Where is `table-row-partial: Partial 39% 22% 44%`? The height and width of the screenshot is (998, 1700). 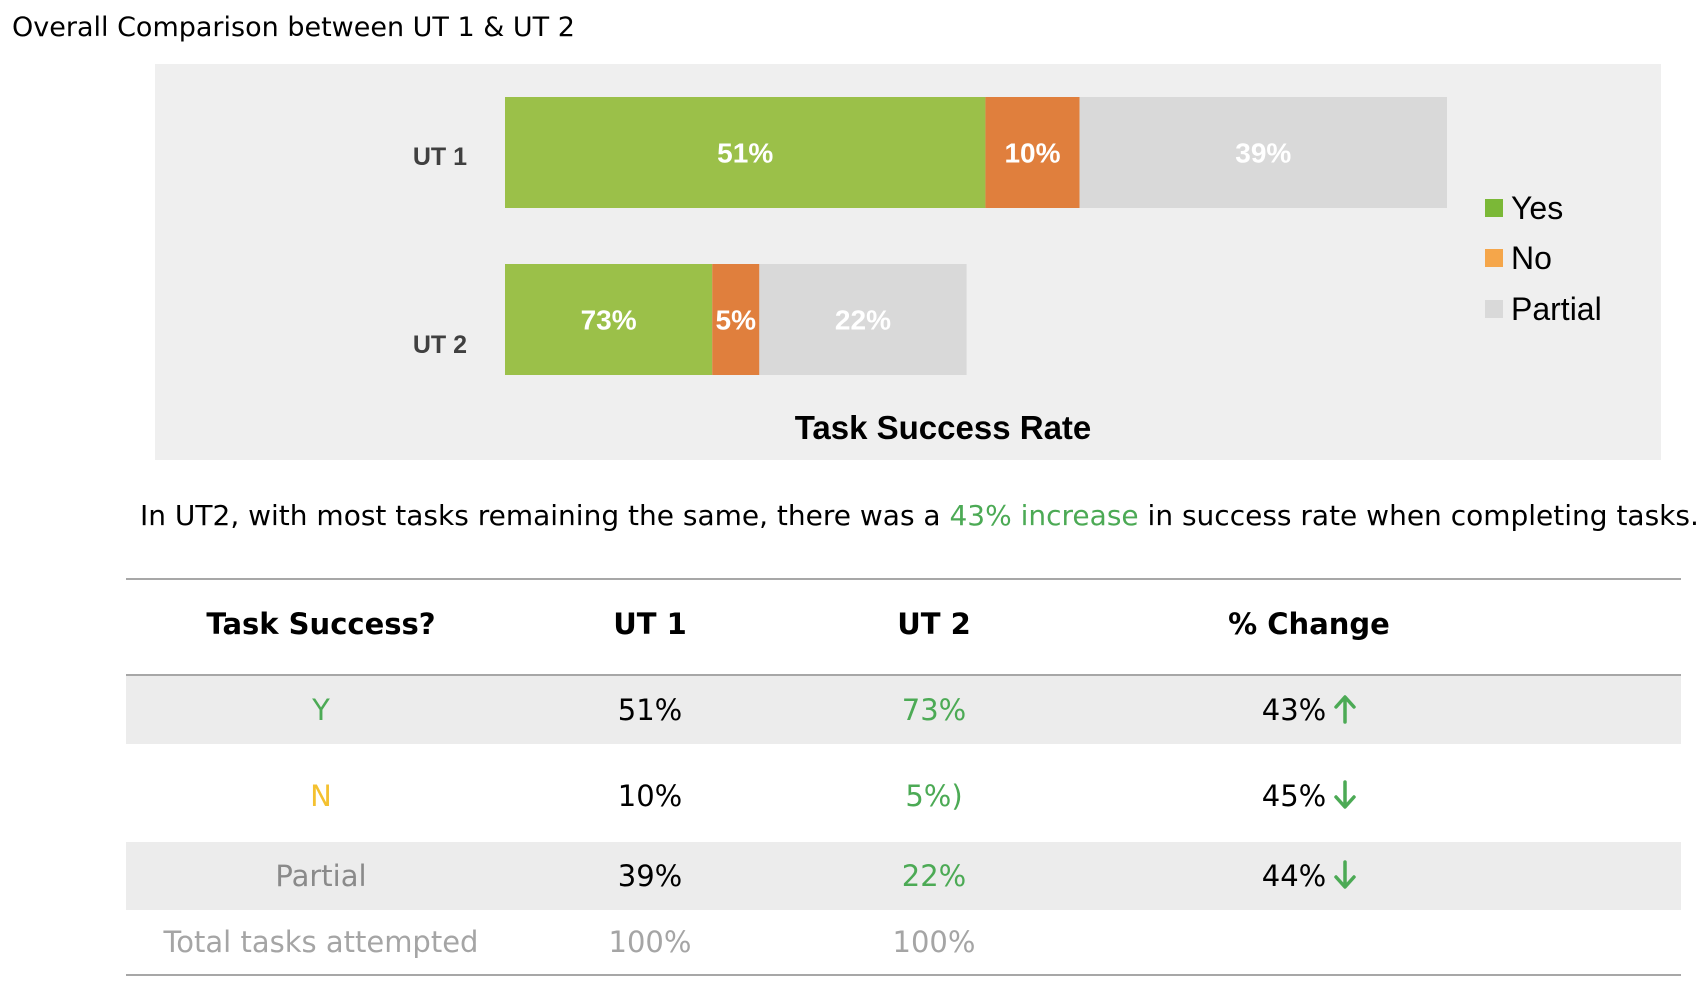
table-row-partial: Partial 39% 22% 44% is located at coordinates (903, 876).